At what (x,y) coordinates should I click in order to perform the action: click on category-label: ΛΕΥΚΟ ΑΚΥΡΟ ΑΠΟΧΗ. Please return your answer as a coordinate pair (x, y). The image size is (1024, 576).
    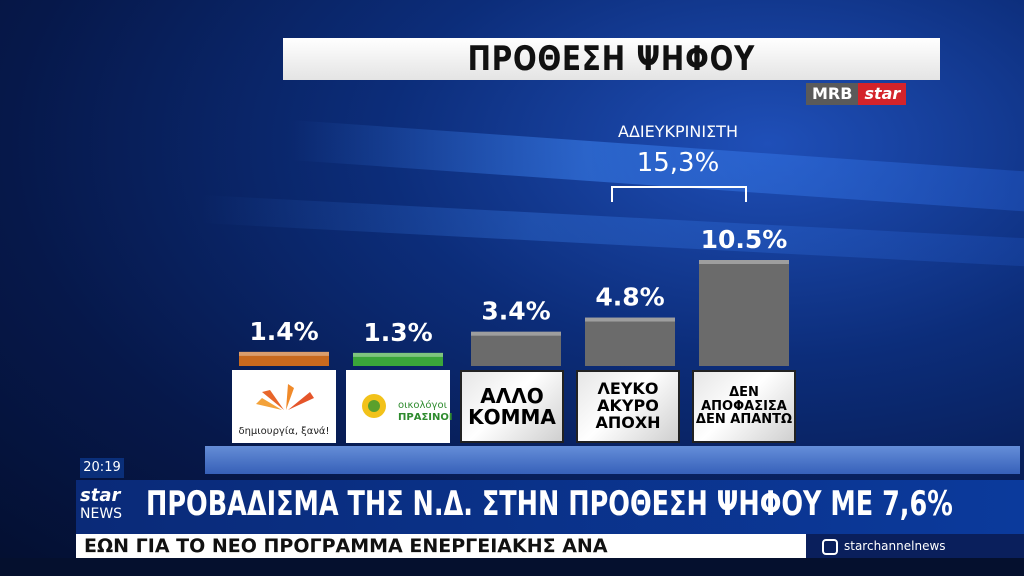
    Looking at the image, I should click on (628, 405).